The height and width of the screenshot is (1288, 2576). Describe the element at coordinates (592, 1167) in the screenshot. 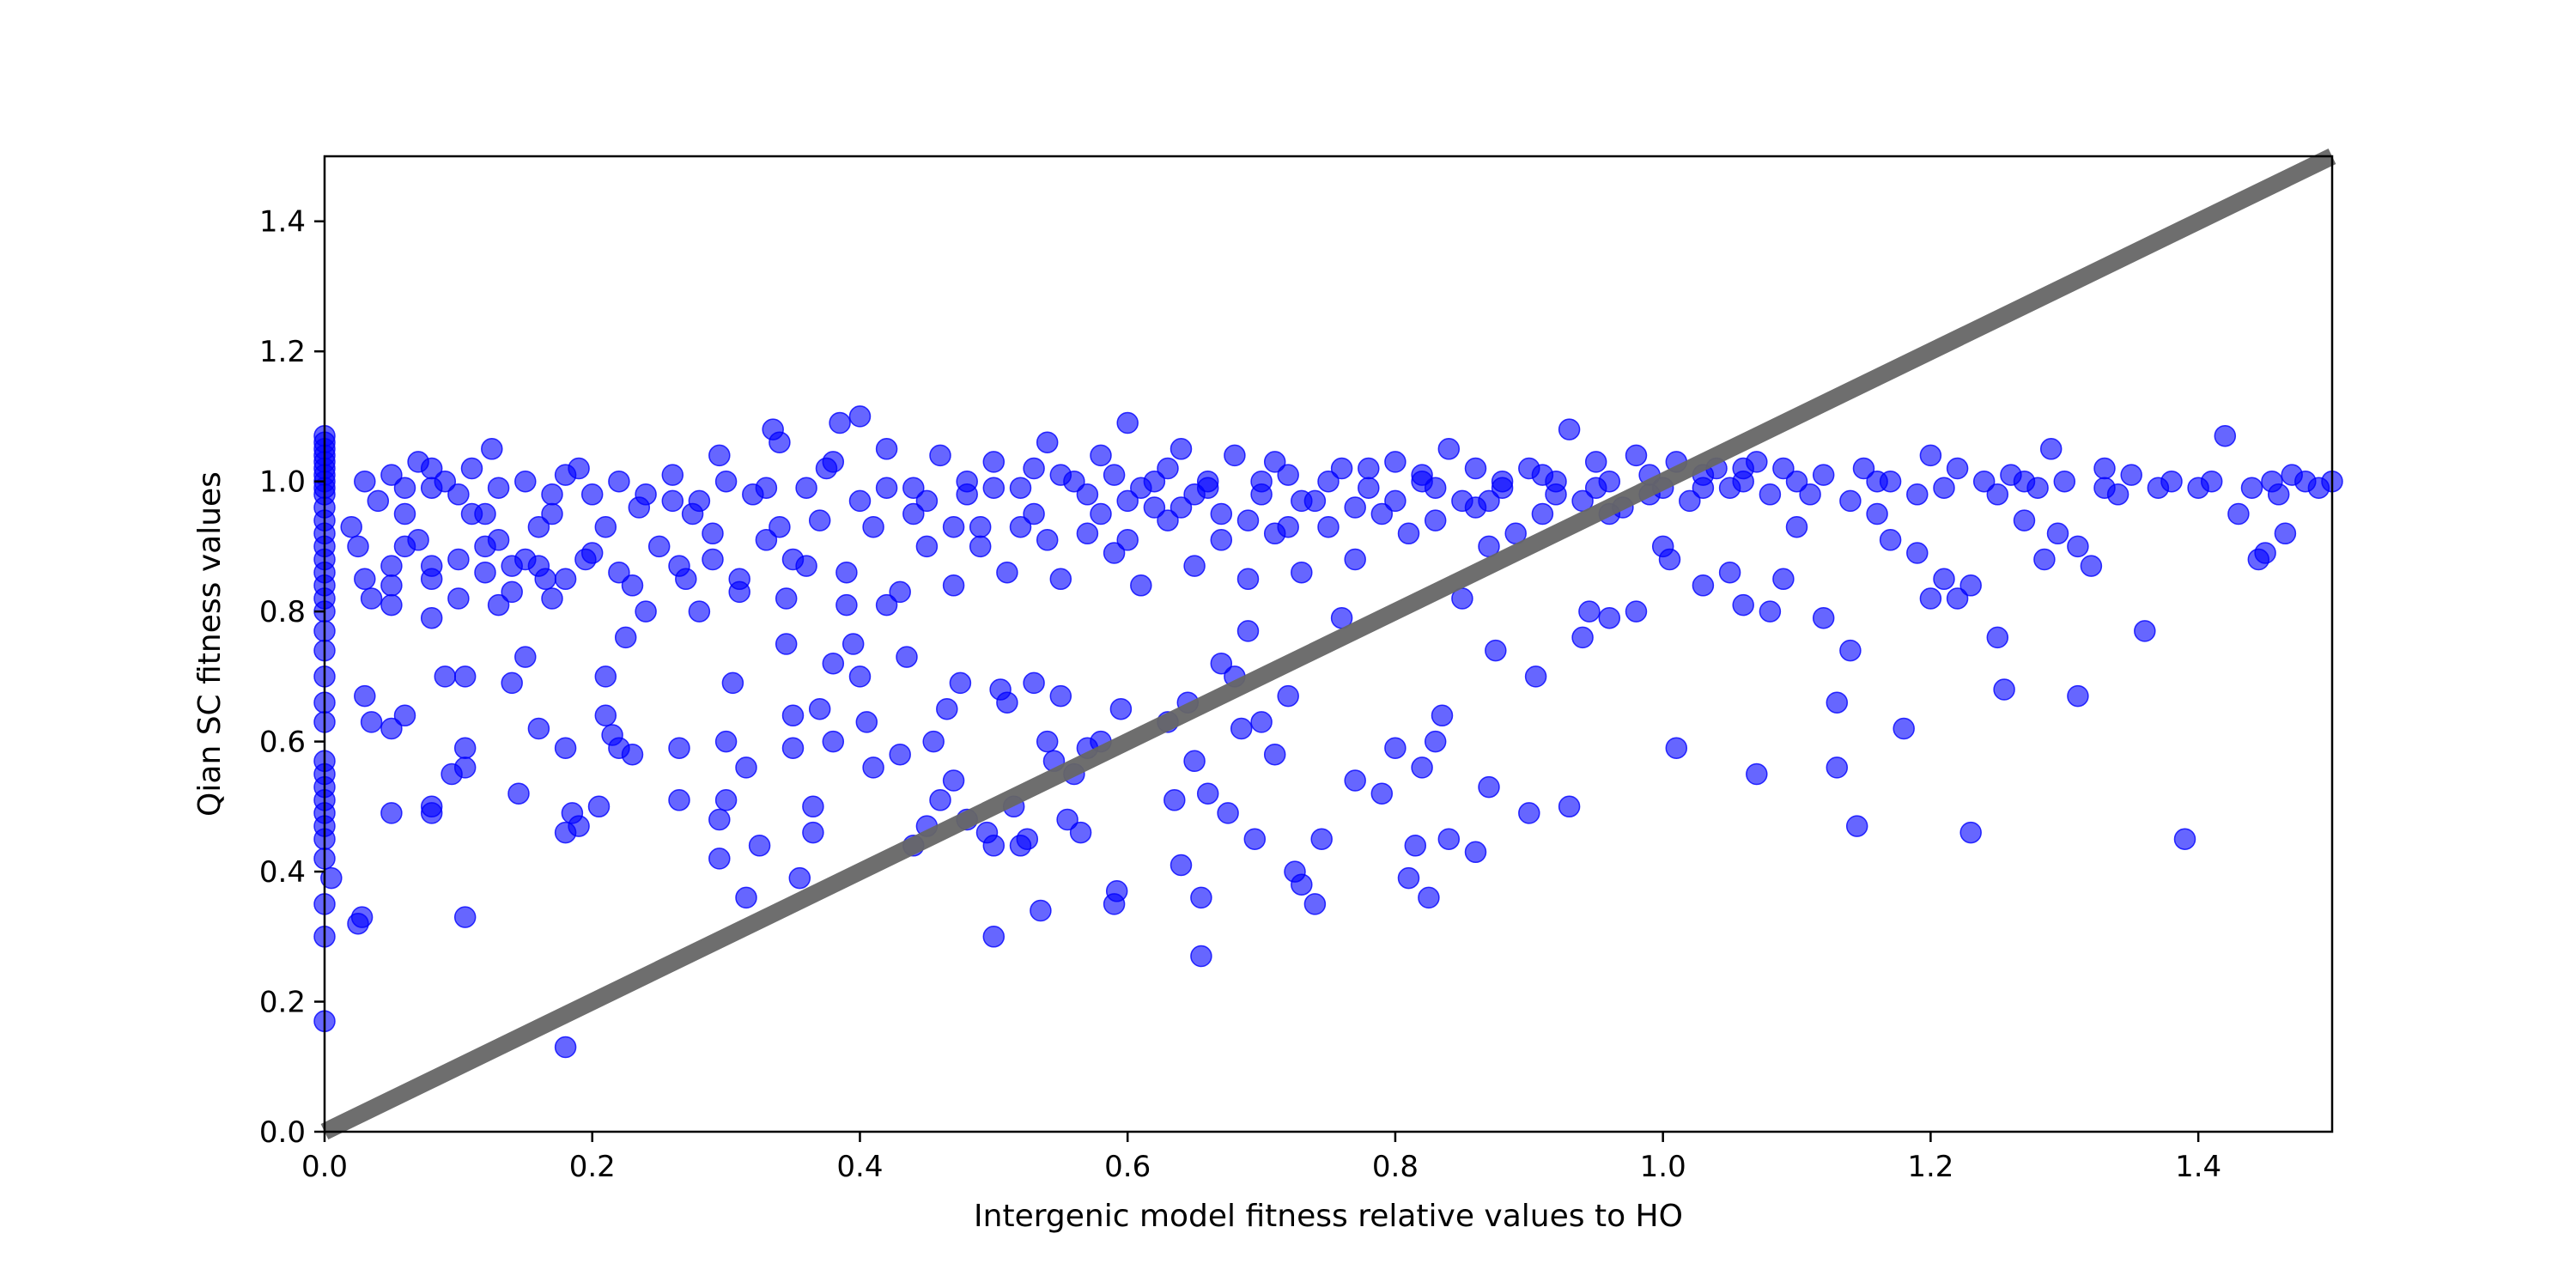

I see `x-tick-label: 0.2` at that location.